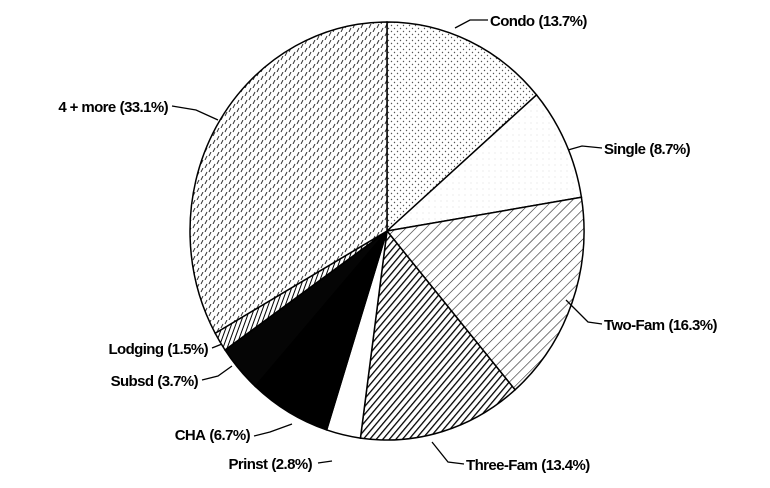 This screenshot has height=488, width=770. I want to click on category-label: Condo, so click(512, 21).